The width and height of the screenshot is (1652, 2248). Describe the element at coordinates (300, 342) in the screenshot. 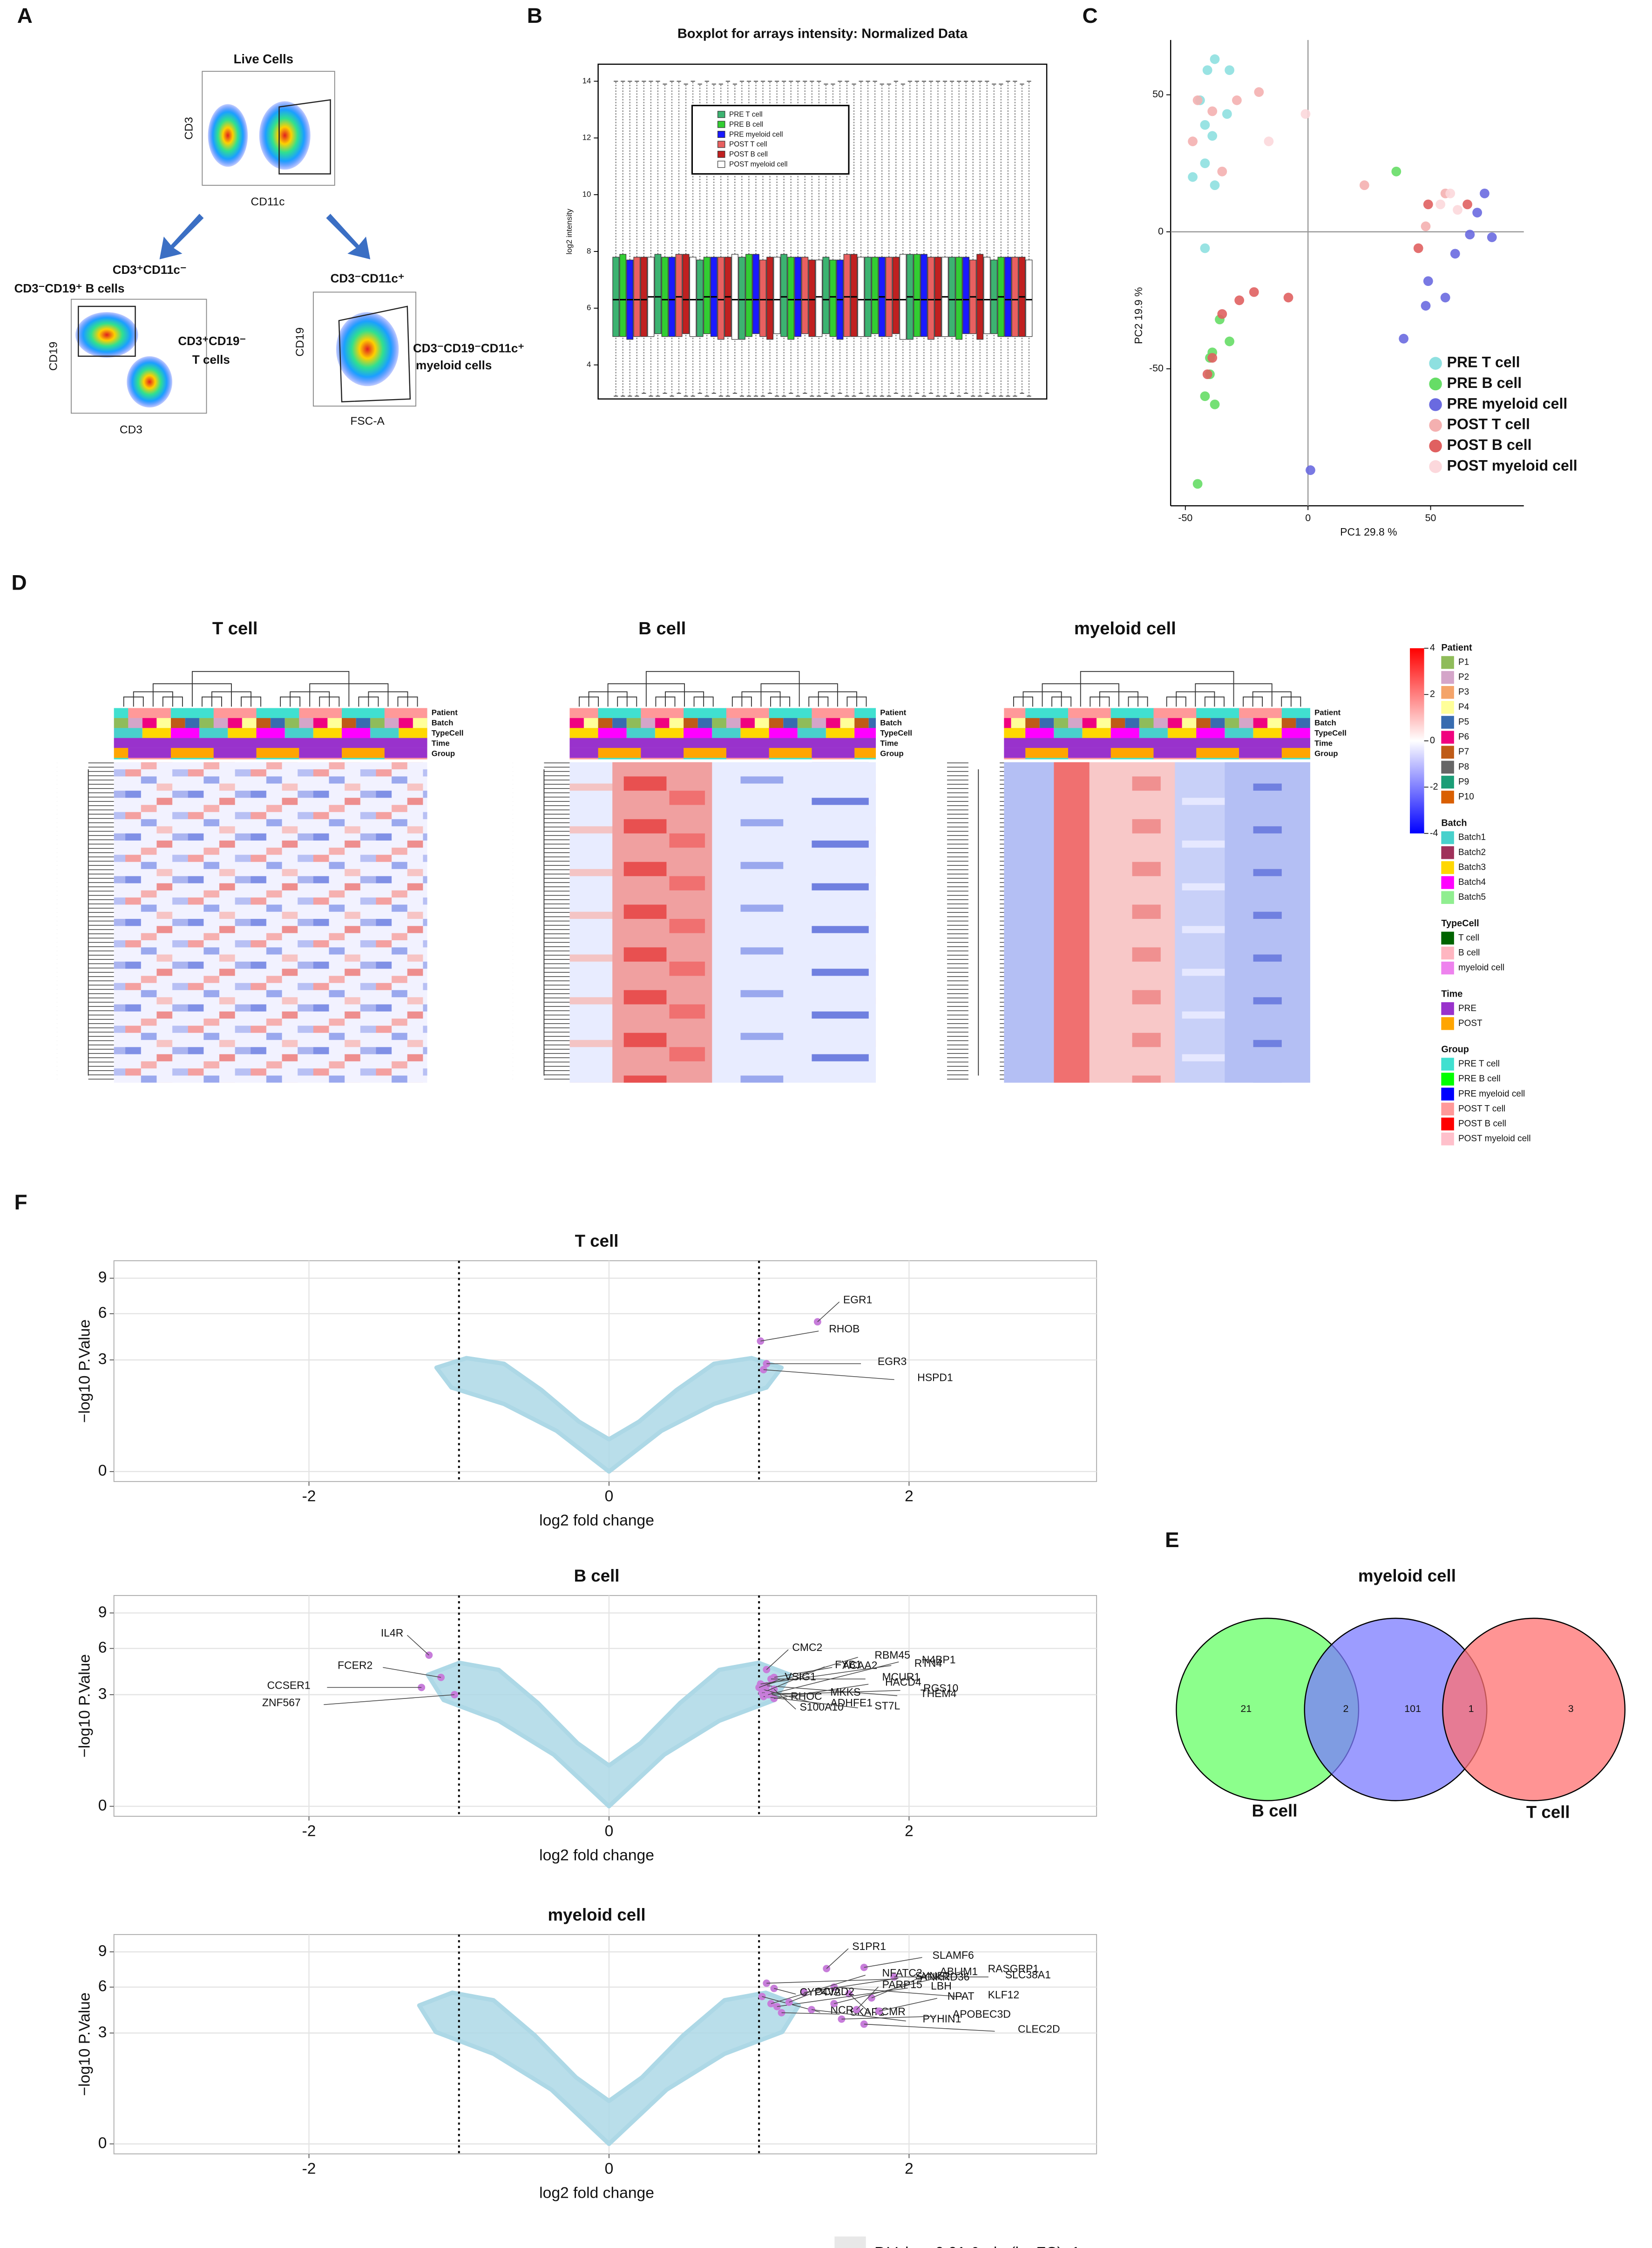

I see `label: CD19` at that location.